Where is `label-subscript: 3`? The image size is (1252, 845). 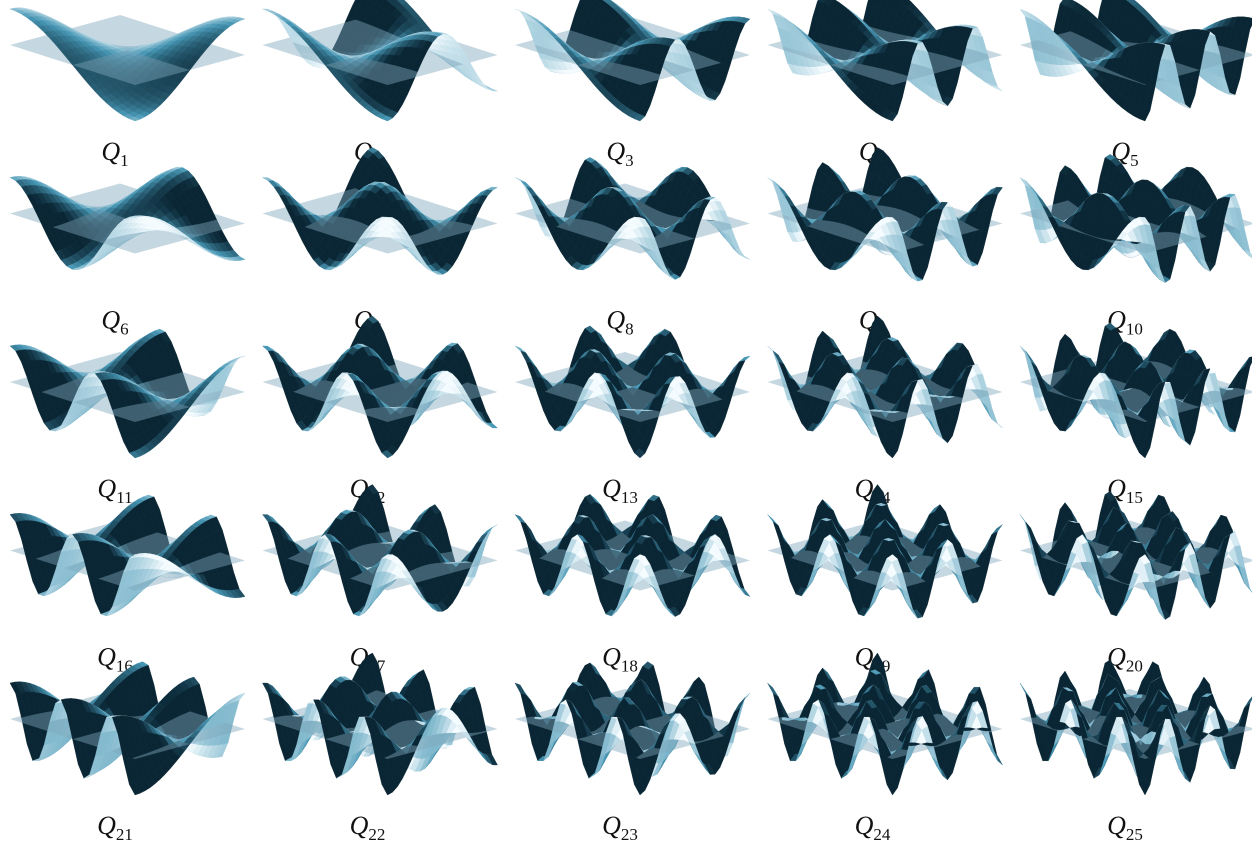 label-subscript: 3 is located at coordinates (629, 160).